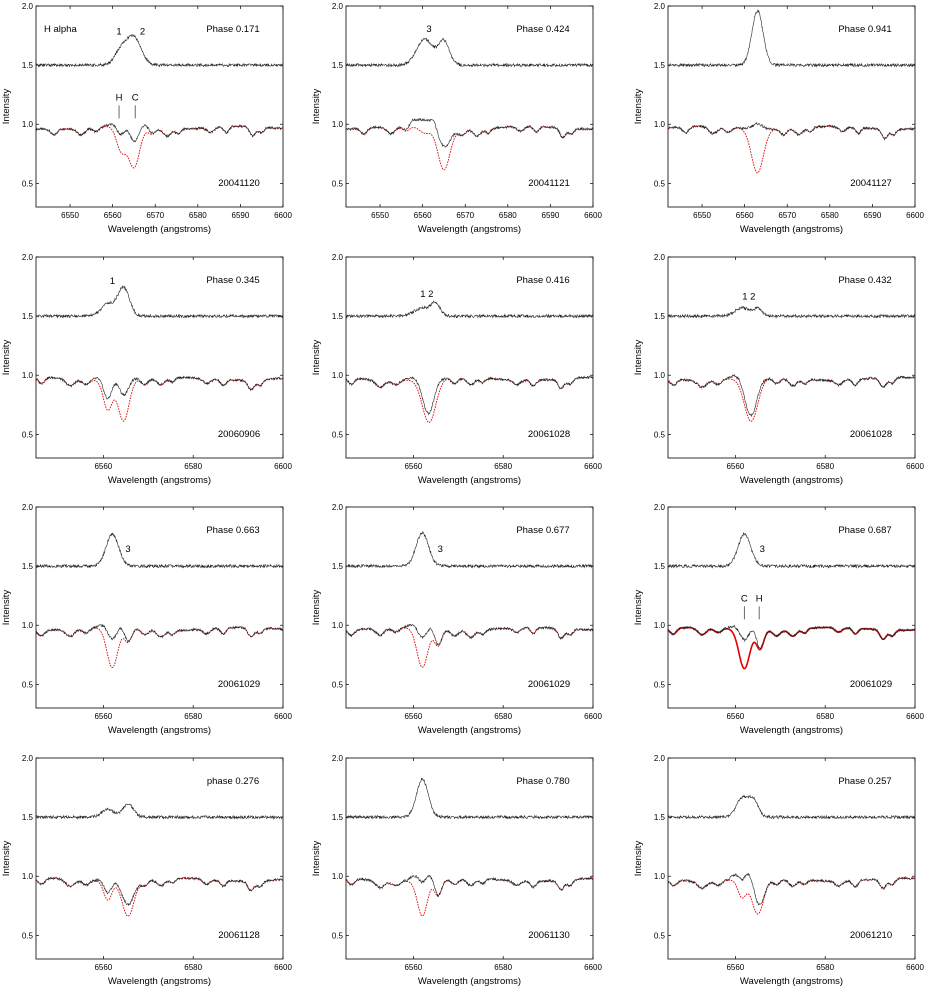 The width and height of the screenshot is (933, 991). Describe the element at coordinates (759, 599) in the screenshot. I see `marker-label: H` at that location.